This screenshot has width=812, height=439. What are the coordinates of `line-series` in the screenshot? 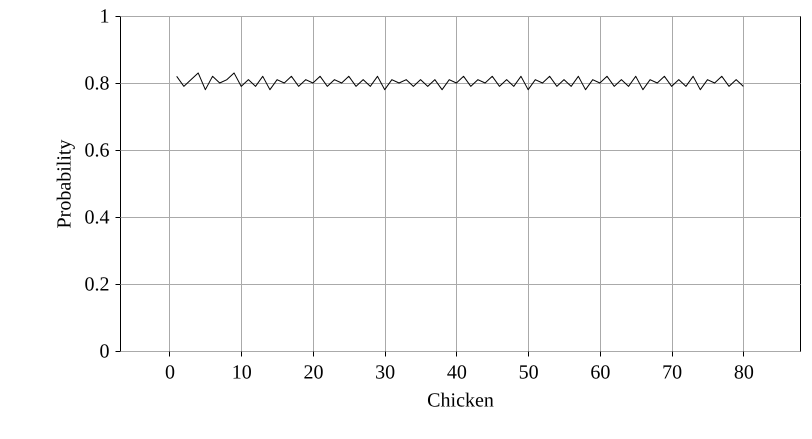 It's located at (460, 81).